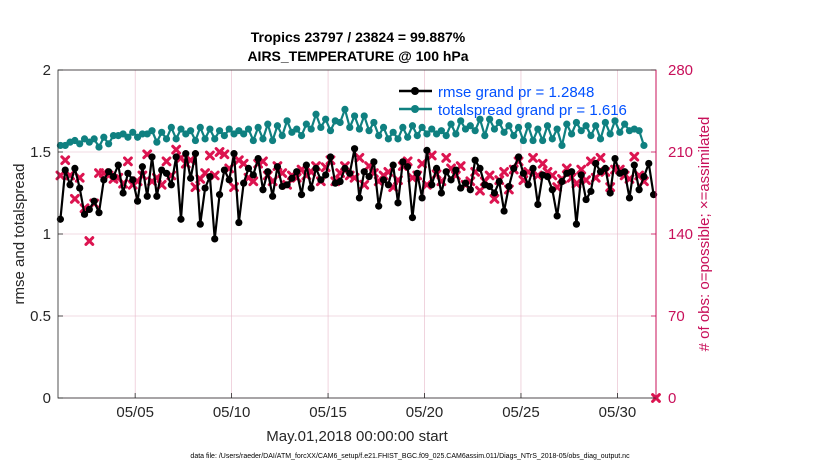 Image resolution: width=830 pixels, height=470 pixels. Describe the element at coordinates (521, 412) in the screenshot. I see `x-tick-label: 05/25` at that location.